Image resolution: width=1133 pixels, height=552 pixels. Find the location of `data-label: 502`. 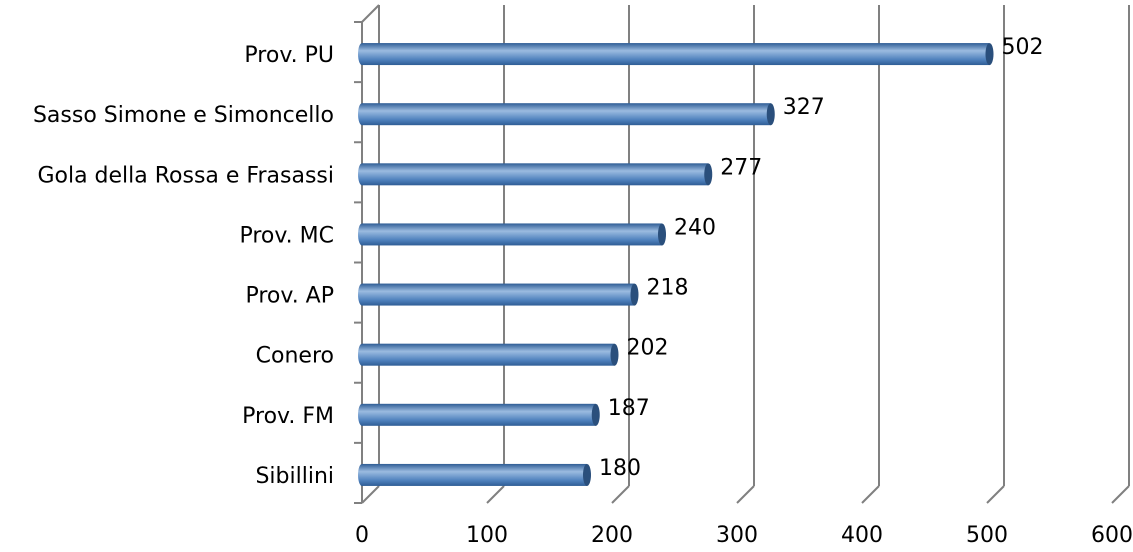

data-label: 502 is located at coordinates (1023, 47).